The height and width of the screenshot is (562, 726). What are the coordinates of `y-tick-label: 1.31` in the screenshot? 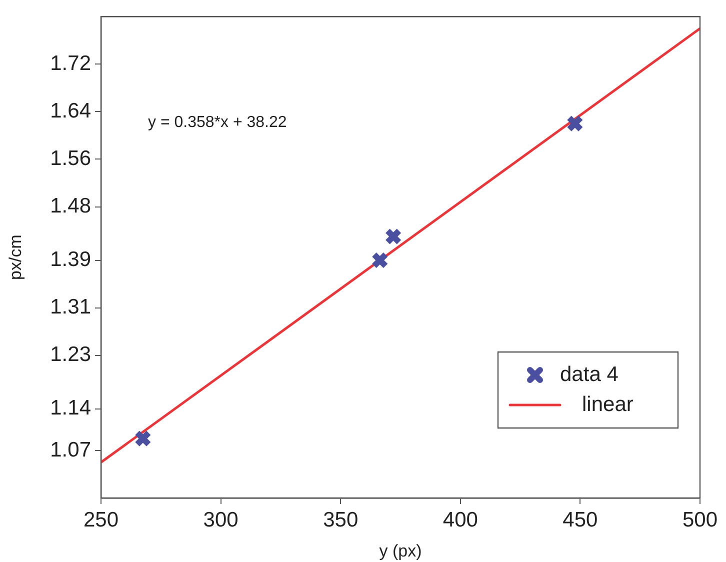 It's located at (70, 307).